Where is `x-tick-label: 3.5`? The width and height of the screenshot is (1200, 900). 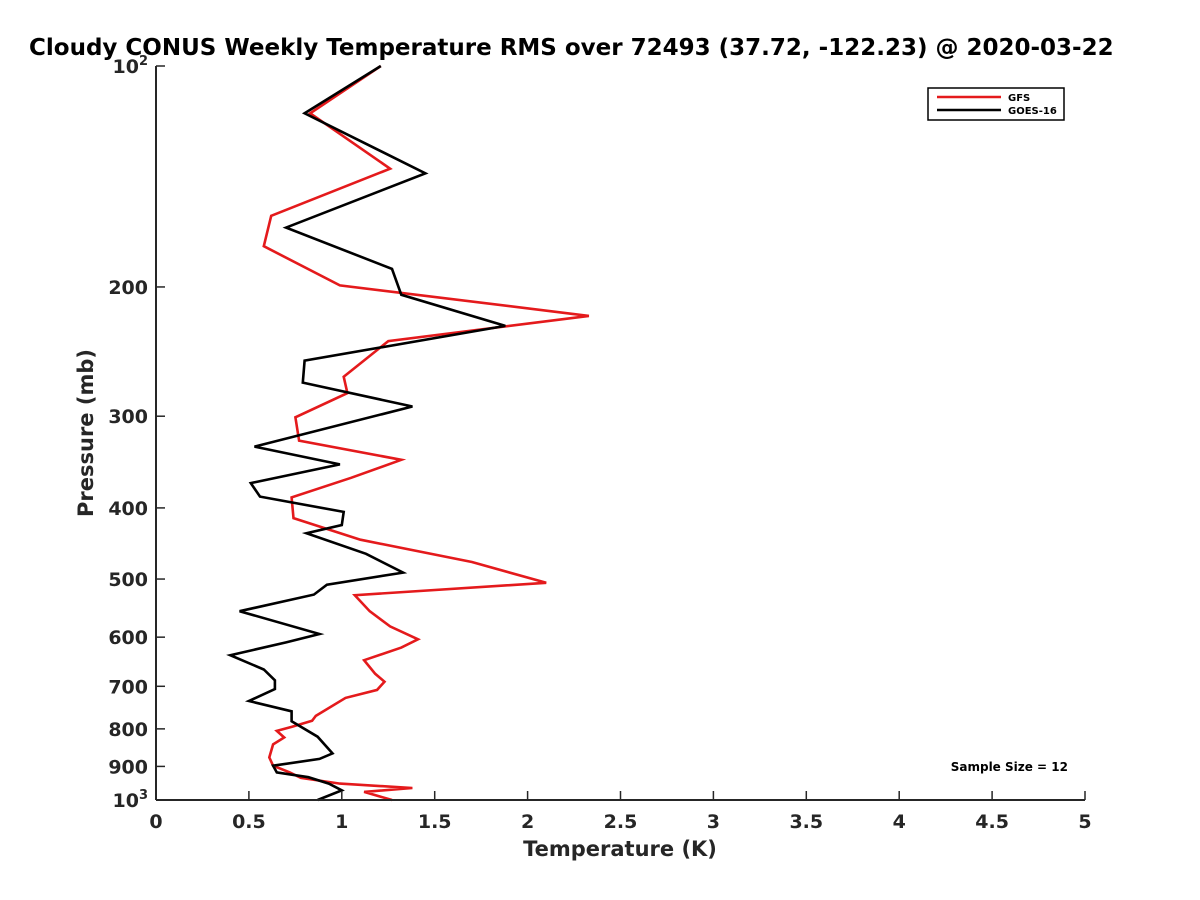 x-tick-label: 3.5 is located at coordinates (806, 822).